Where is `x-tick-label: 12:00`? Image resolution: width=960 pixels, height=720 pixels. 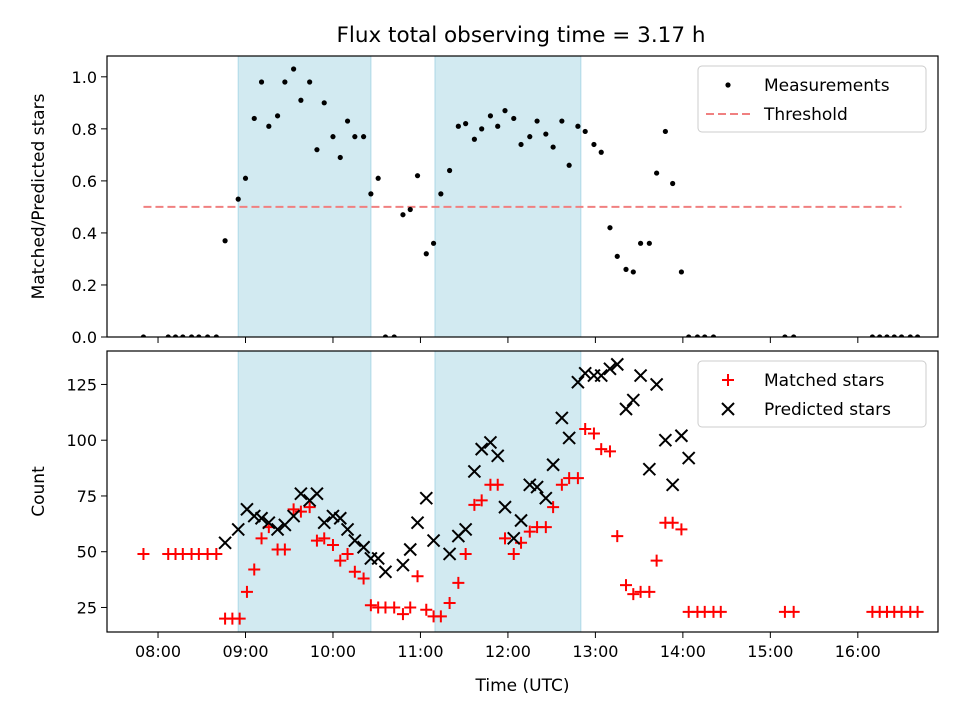
x-tick-label: 12:00 is located at coordinates (508, 651).